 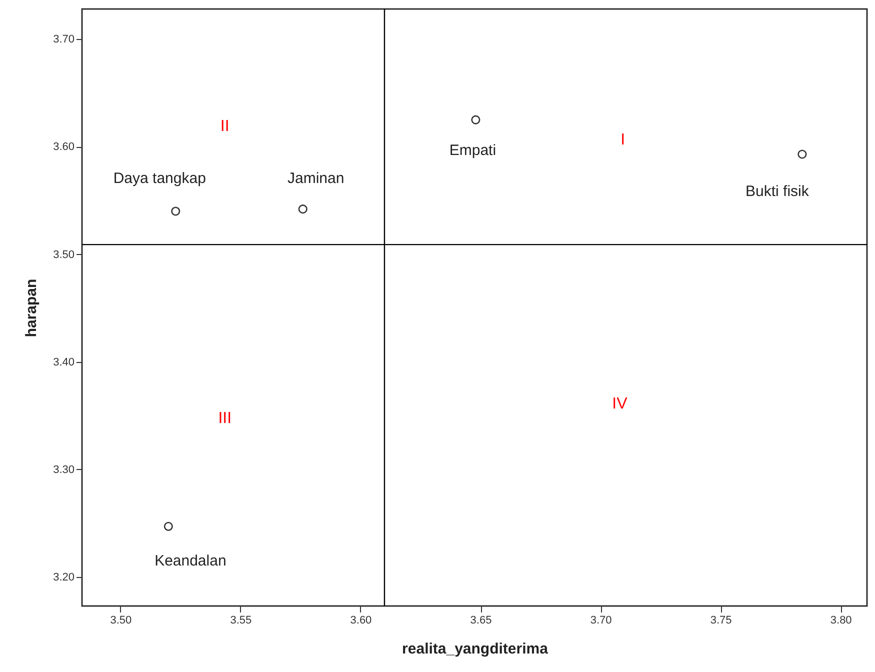 I want to click on x-tick-label: 3.70, so click(x=601, y=620).